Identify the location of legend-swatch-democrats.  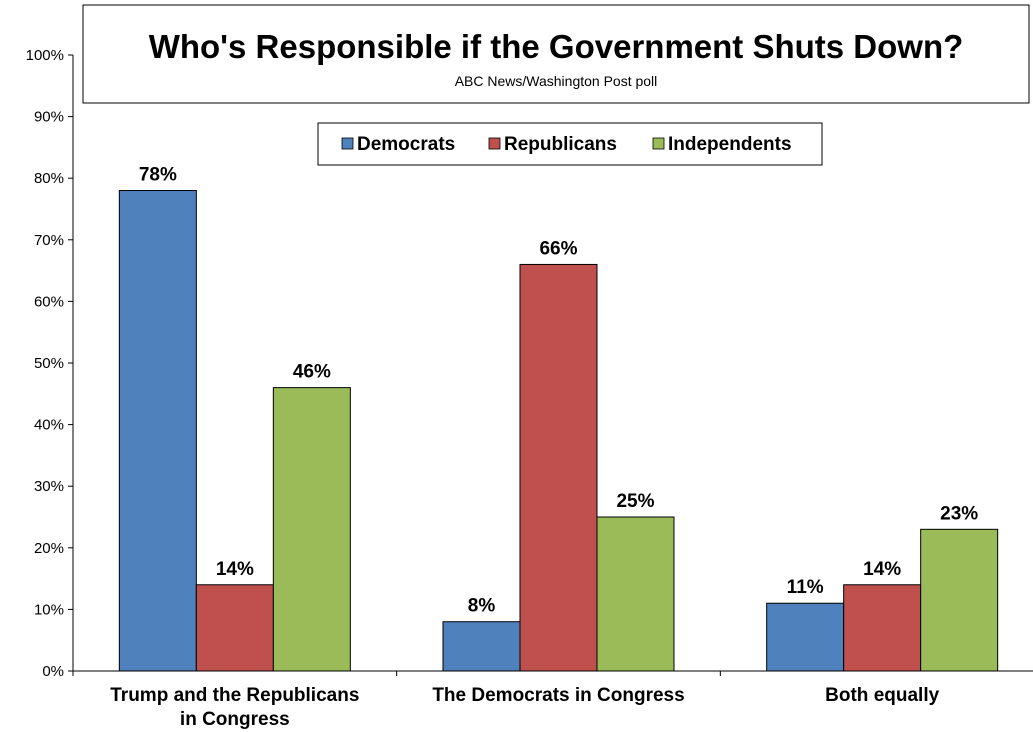
(347, 143).